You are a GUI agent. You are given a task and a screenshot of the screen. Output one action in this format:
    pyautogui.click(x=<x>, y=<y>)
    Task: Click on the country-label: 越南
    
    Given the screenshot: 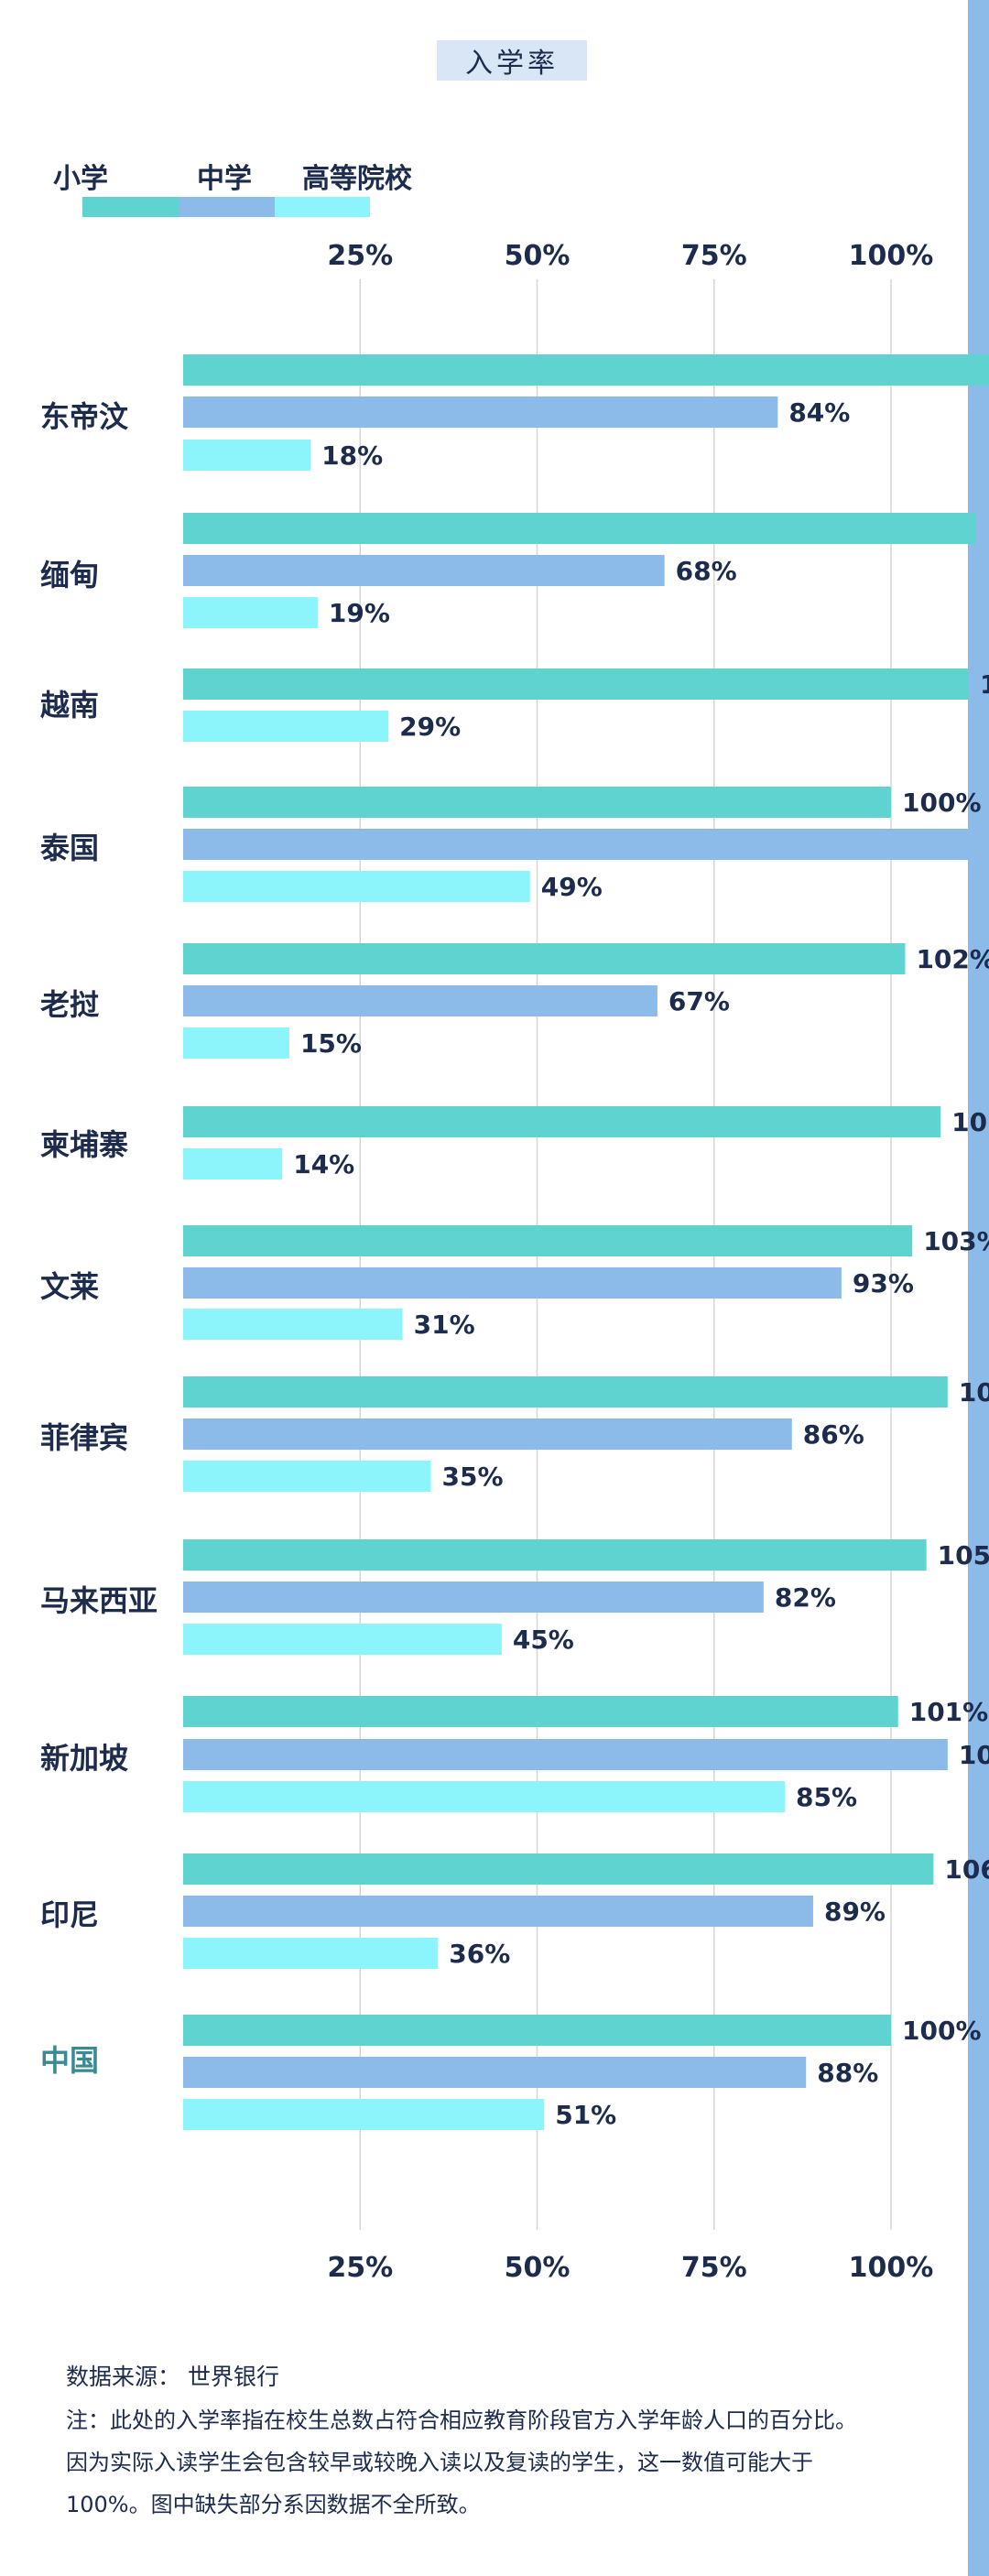 What is the action you would take?
    pyautogui.click(x=69, y=705)
    